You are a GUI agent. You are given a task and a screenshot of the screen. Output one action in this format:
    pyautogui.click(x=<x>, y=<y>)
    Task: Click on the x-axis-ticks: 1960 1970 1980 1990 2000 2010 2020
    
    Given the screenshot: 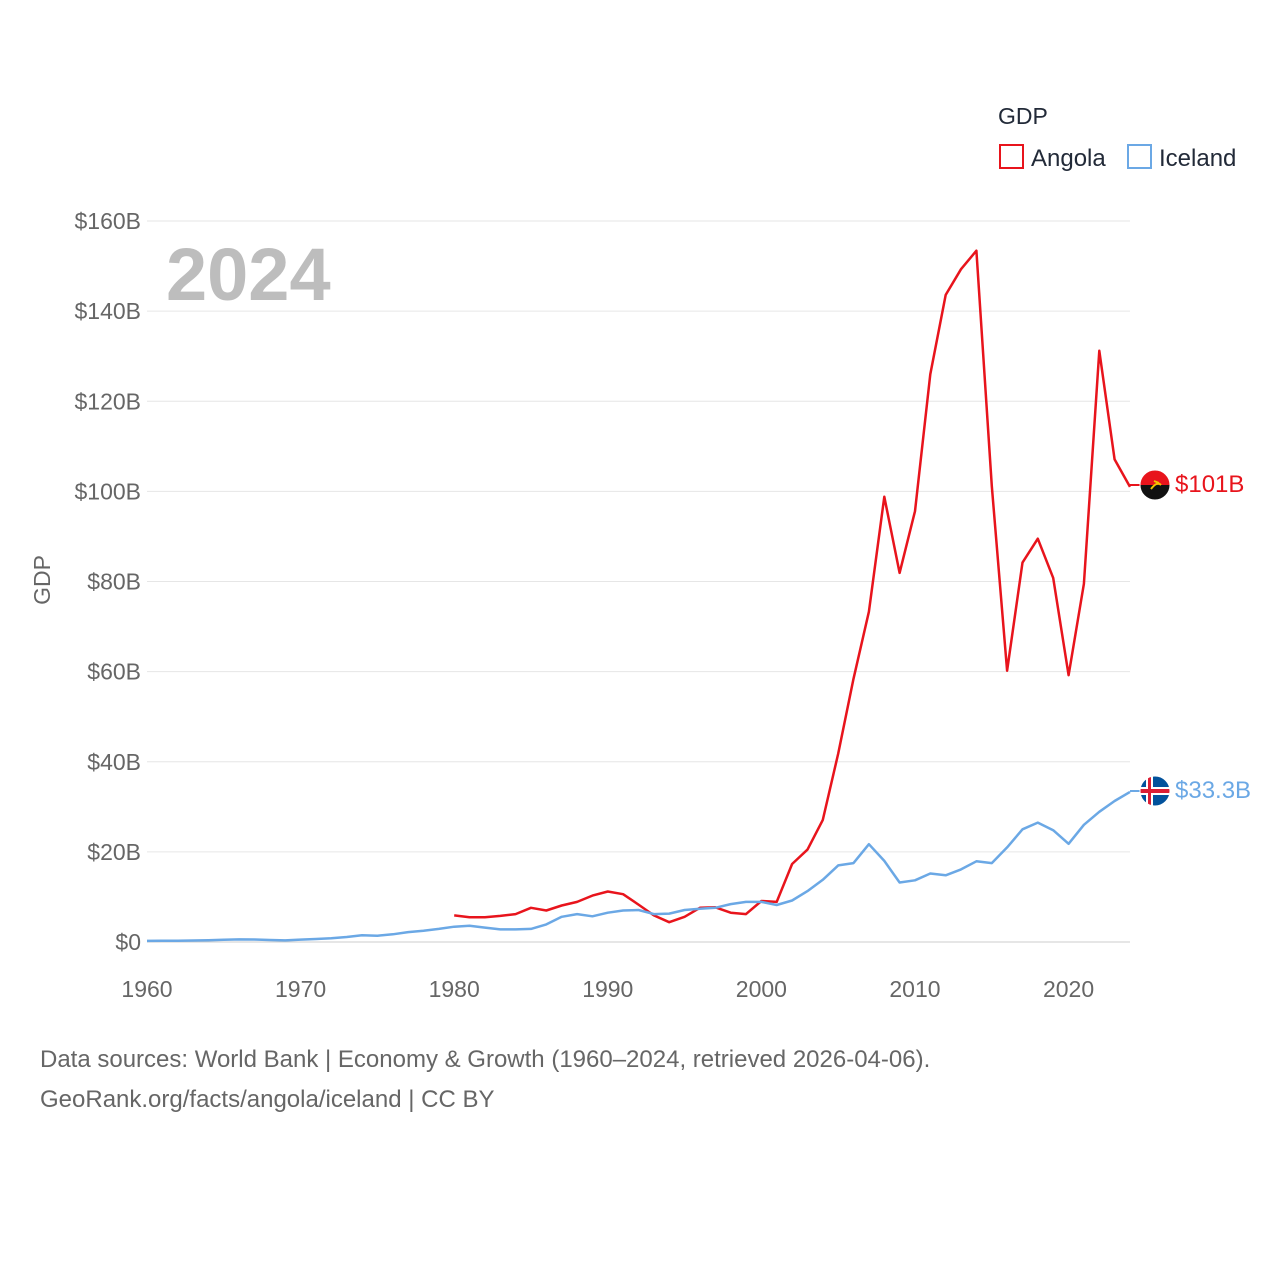 What is the action you would take?
    pyautogui.click(x=607, y=989)
    